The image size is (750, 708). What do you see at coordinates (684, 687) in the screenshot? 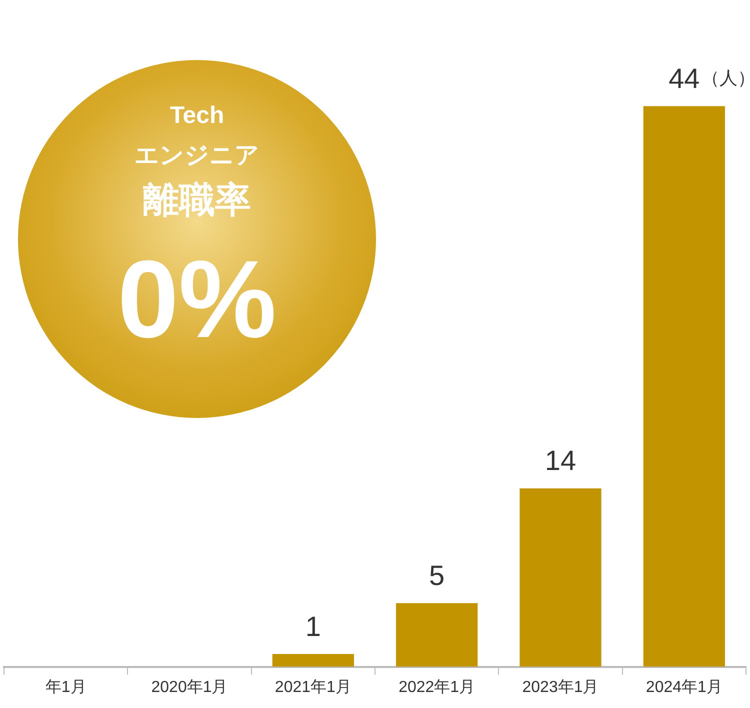
I see `x-tick-label: 2024年1月` at bounding box center [684, 687].